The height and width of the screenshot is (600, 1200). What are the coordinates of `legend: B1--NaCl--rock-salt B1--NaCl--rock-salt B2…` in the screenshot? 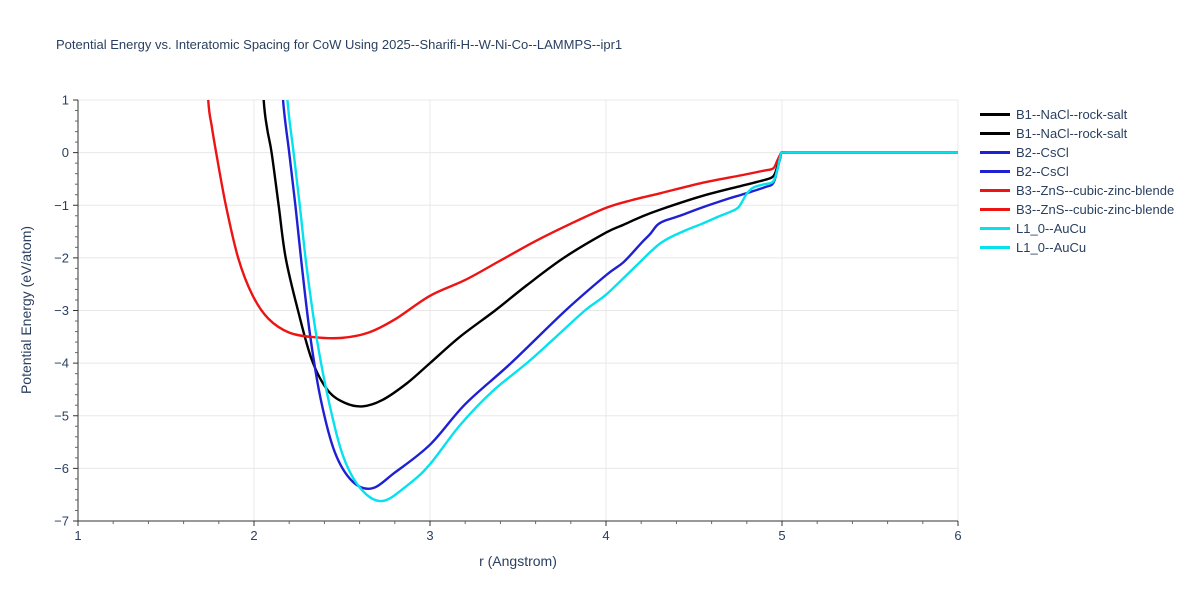 It's located at (1077, 181).